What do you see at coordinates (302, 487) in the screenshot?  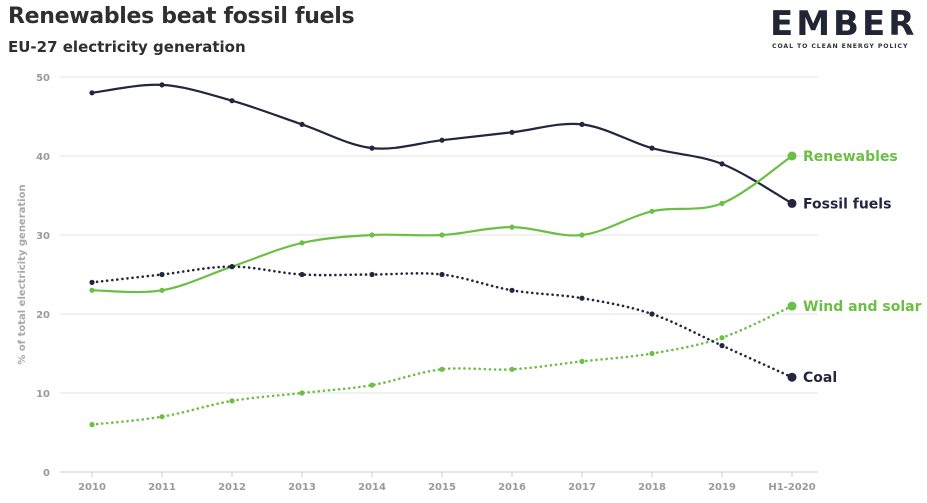 I see `x-tick-label: 2013` at bounding box center [302, 487].